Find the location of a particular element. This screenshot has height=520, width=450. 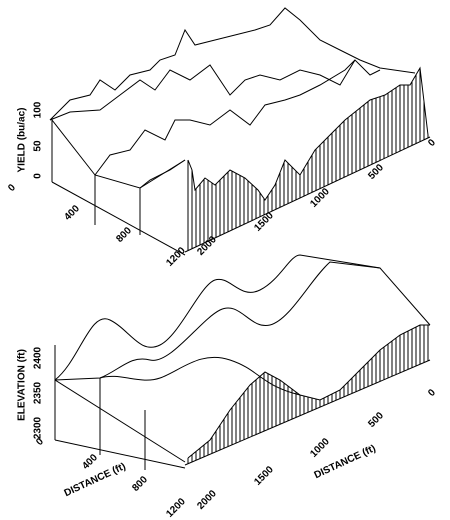

depth-axis-label: DISTANCE (ft) is located at coordinates (95, 480).